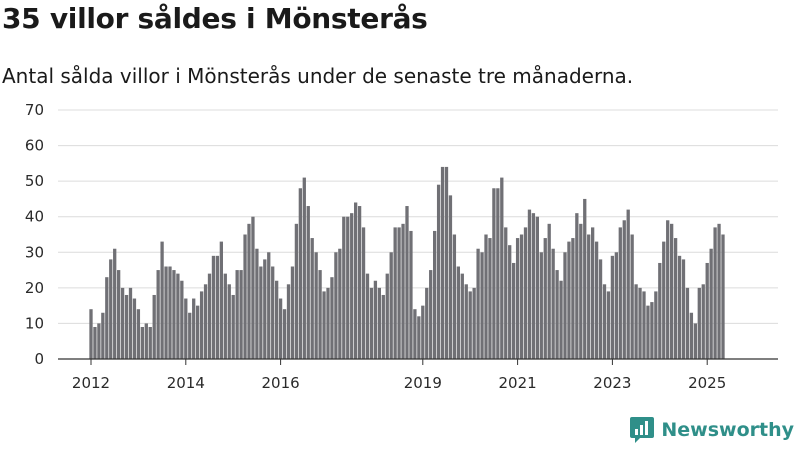 Image resolution: width=800 pixels, height=450 pixels. Describe the element at coordinates (281, 383) in the screenshot. I see `x-tick-label: 2016` at that location.